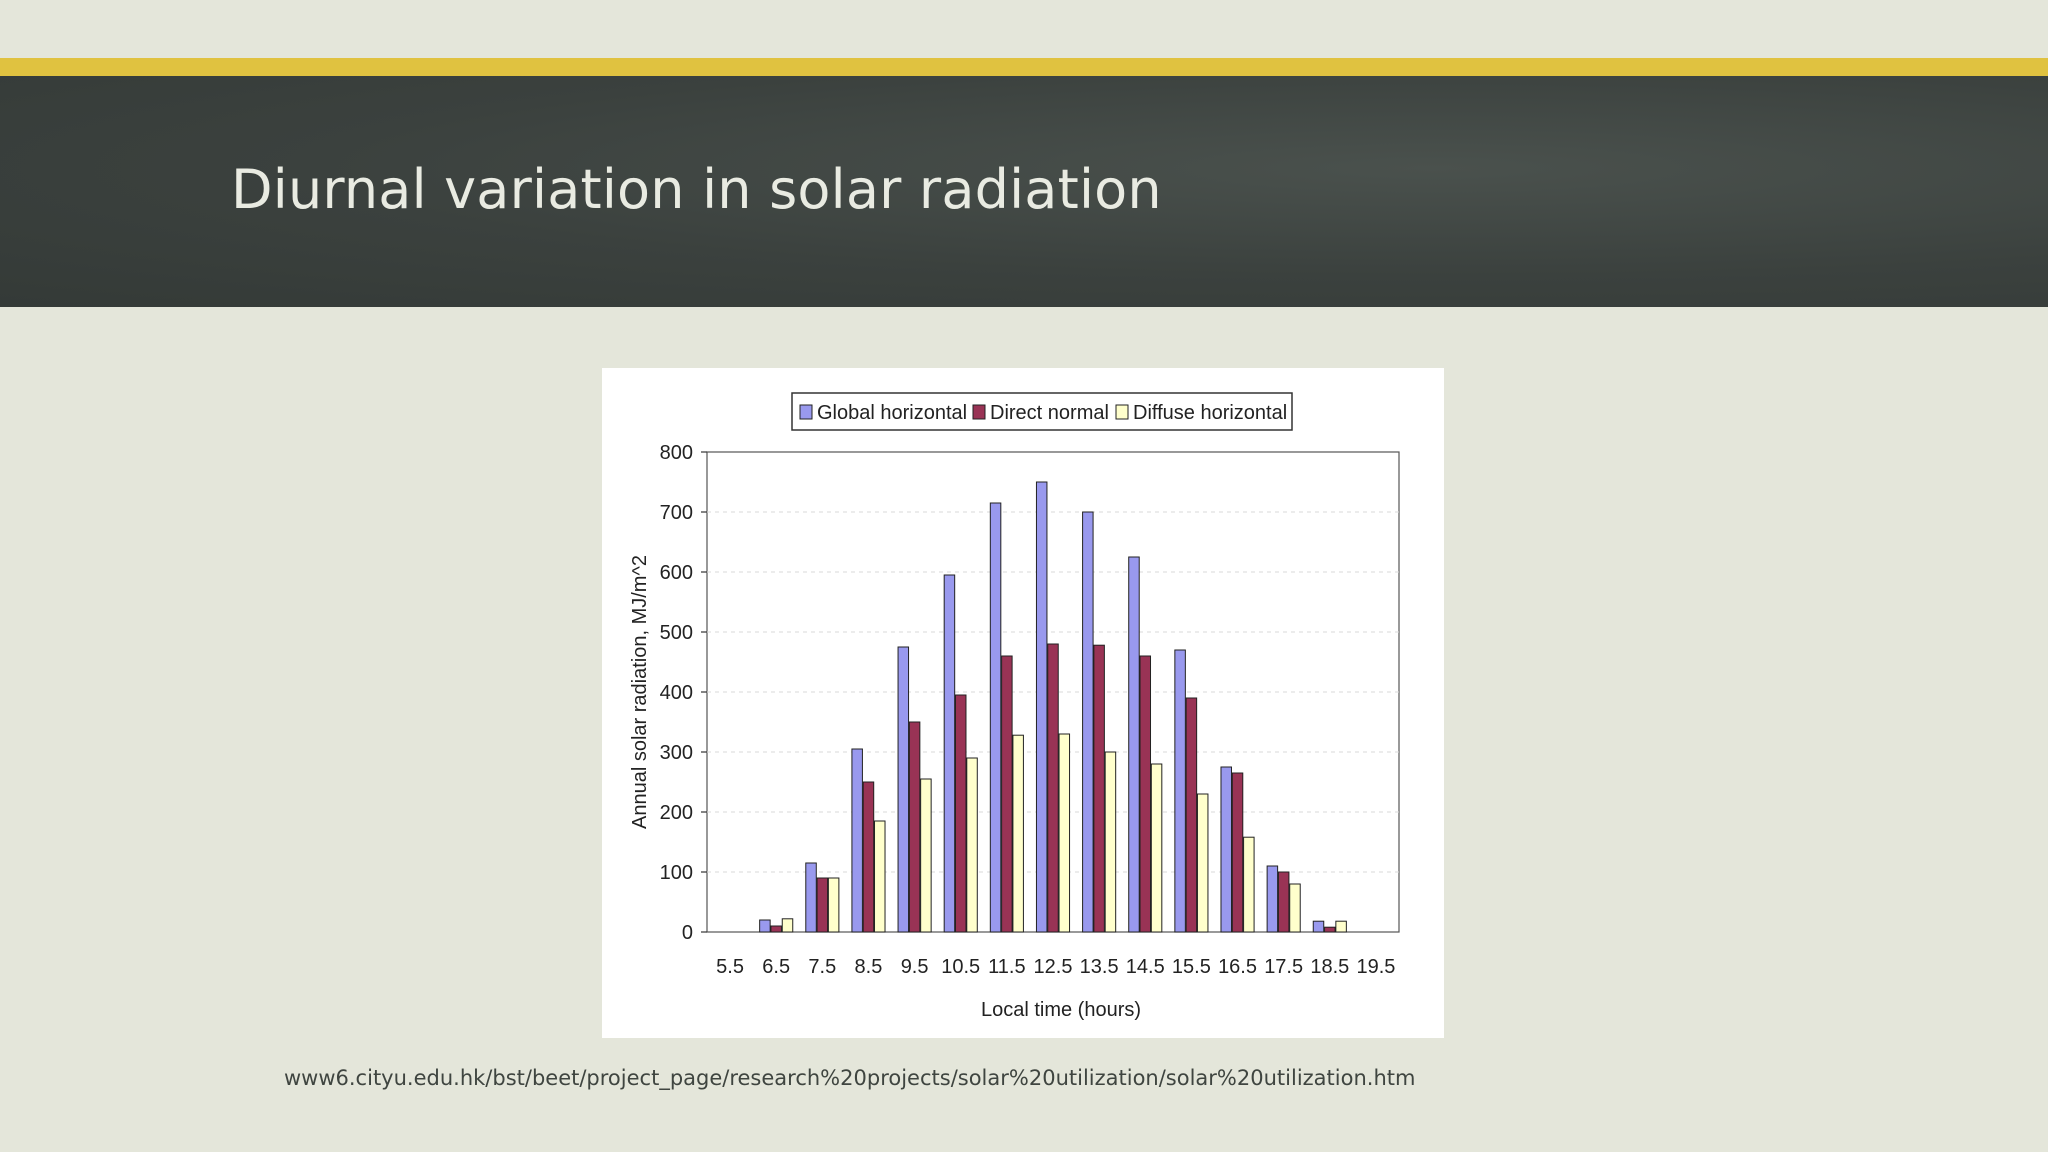 The image size is (2048, 1152). Describe the element at coordinates (730, 967) in the screenshot. I see `x-tick-label: 5.5` at that location.